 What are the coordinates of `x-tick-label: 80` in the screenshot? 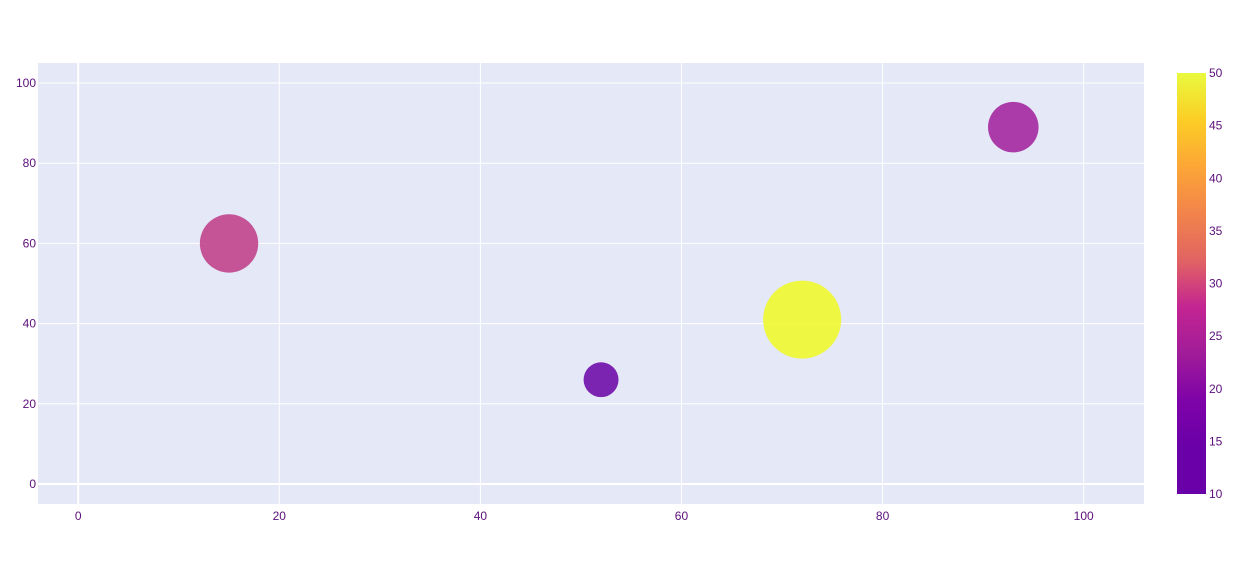 It's located at (883, 516).